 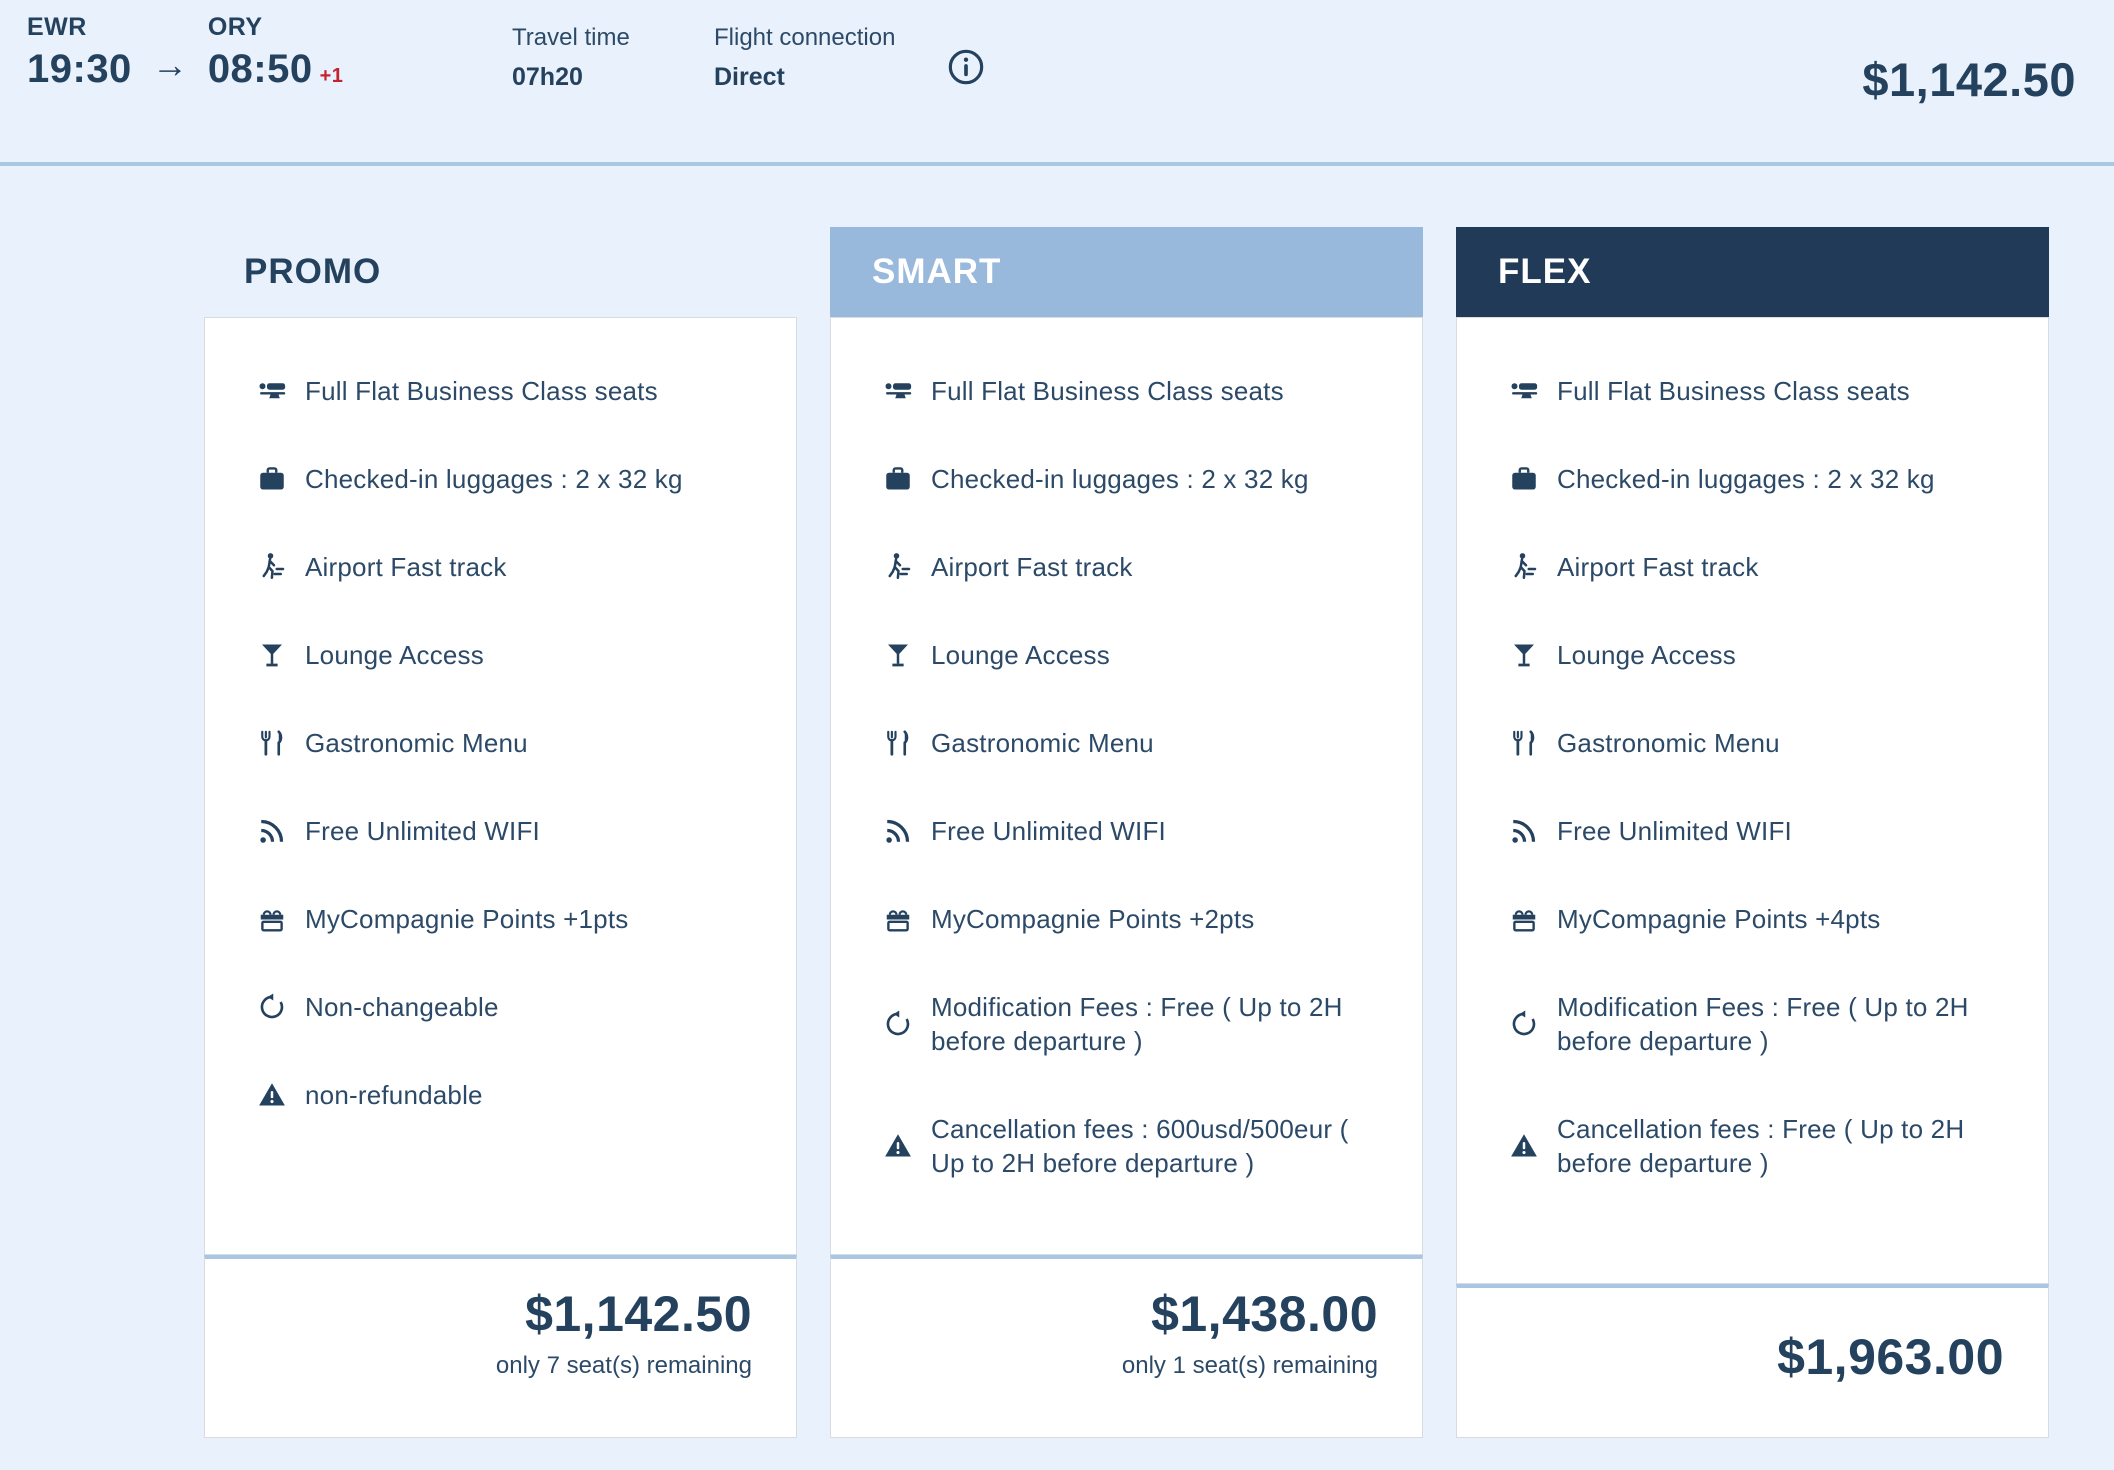 I want to click on price-section-smart: $1,438.00 only 1 seat(s) remaining, so click(x=1126, y=1346).